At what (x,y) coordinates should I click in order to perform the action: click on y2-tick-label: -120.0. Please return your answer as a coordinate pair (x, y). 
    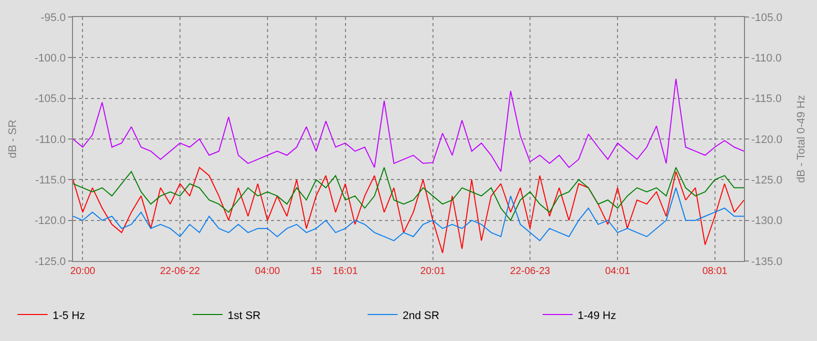
    Looking at the image, I should click on (766, 140).